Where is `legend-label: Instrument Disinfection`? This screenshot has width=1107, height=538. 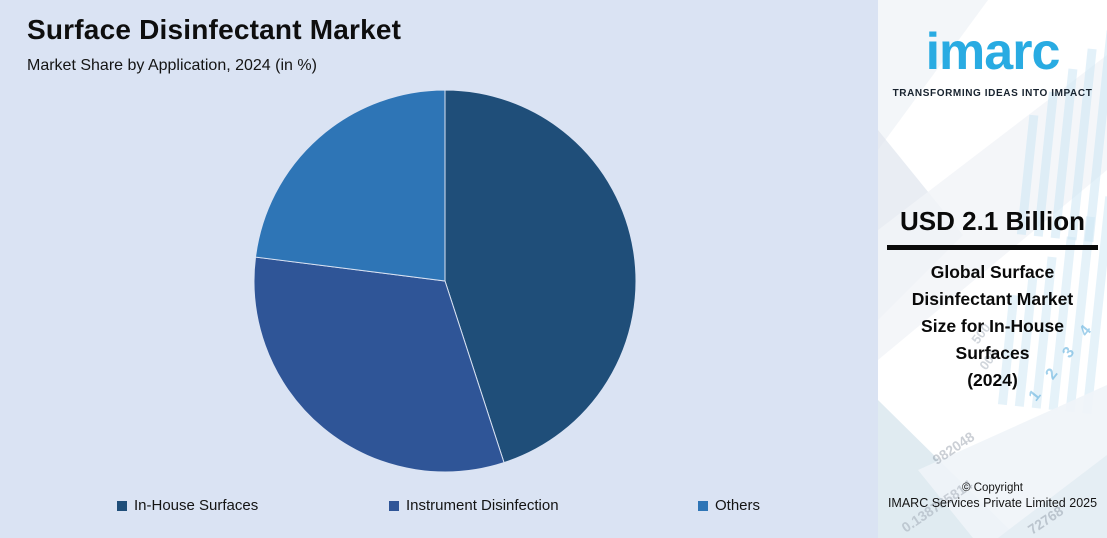
legend-label: Instrument Disinfection is located at coordinates (482, 505).